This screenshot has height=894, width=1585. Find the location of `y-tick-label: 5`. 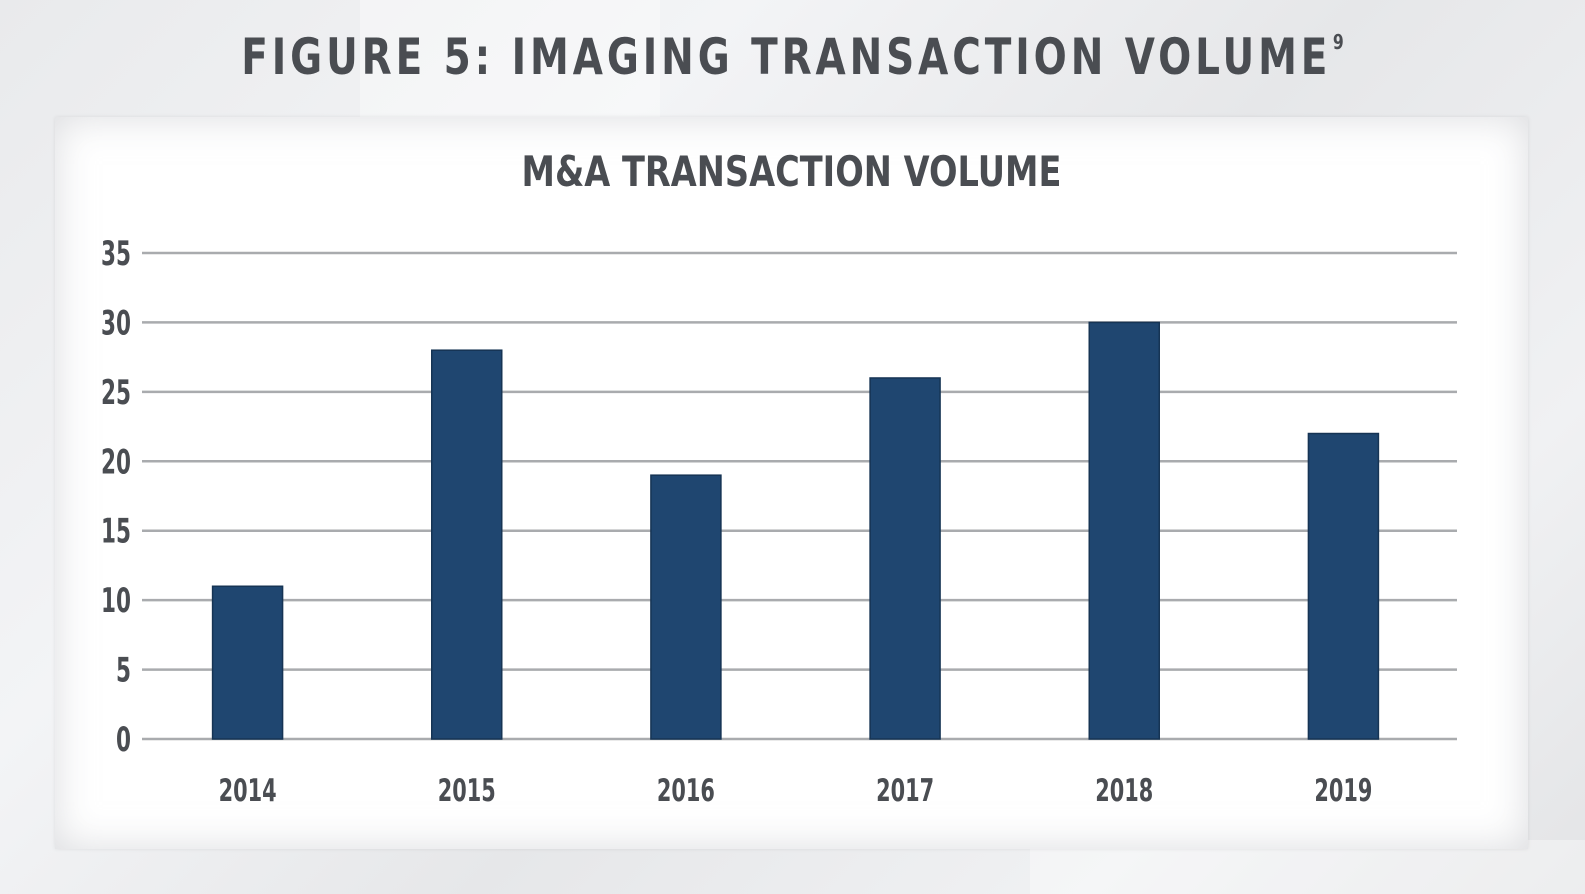

y-tick-label: 5 is located at coordinates (123, 671).